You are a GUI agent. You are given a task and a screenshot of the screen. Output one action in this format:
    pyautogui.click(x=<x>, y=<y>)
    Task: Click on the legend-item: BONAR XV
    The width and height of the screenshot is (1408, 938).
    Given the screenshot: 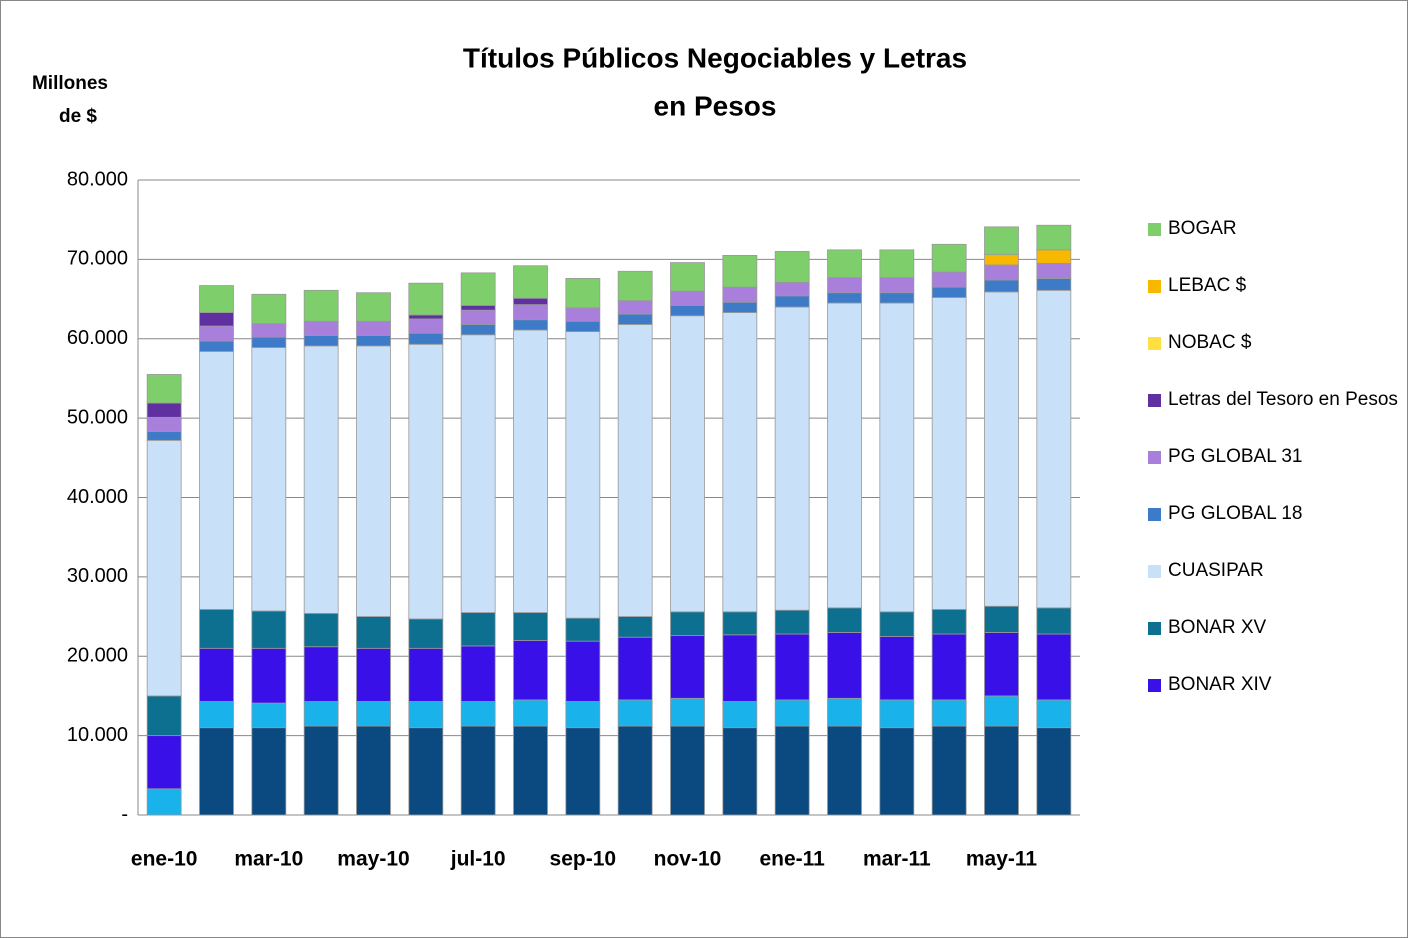 What is the action you would take?
    pyautogui.click(x=1273, y=645)
    